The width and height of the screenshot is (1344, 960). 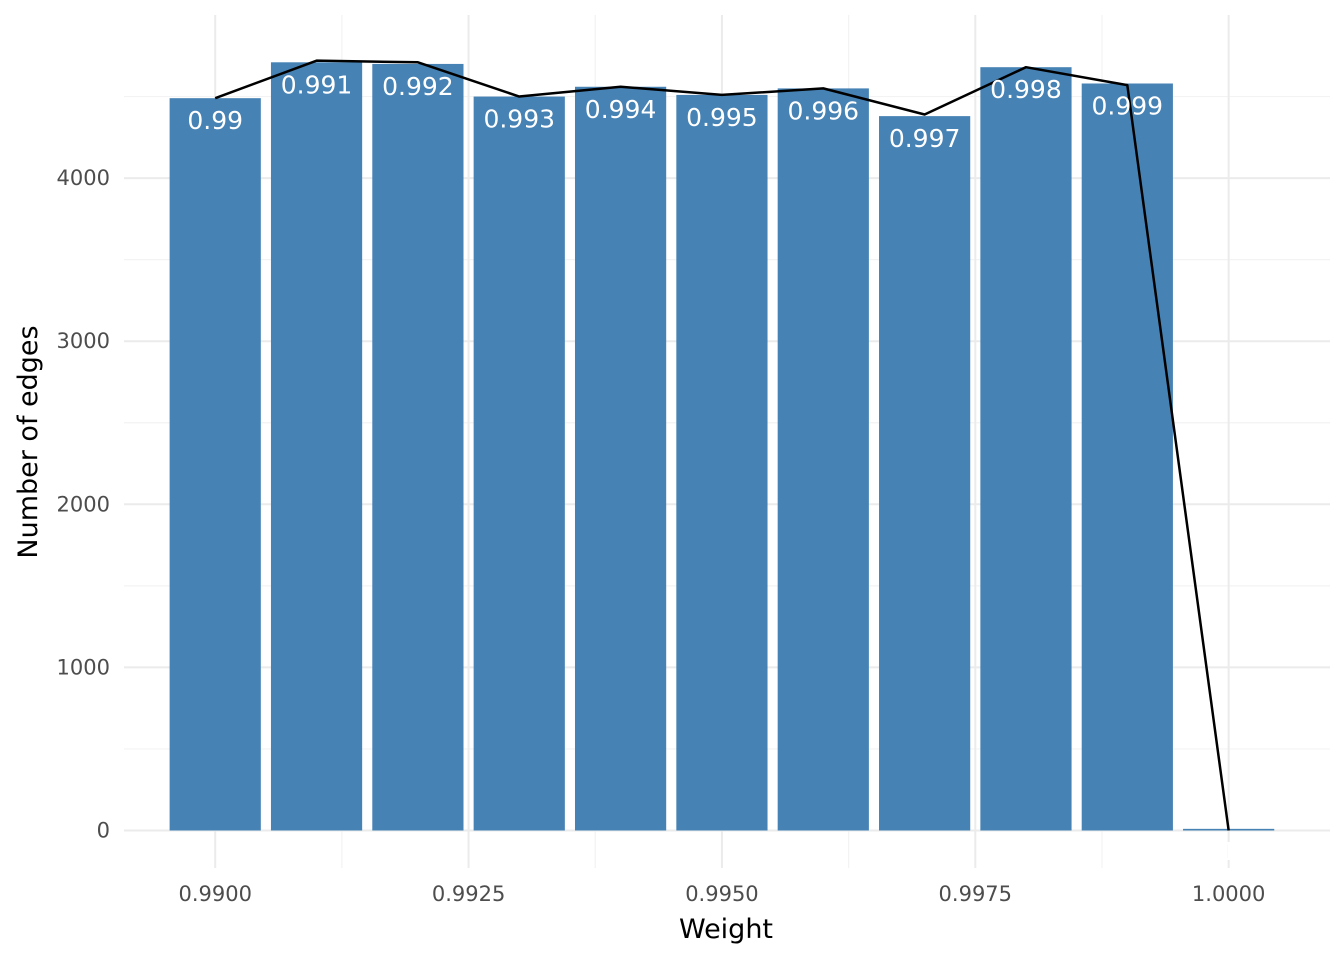 I want to click on bar-value-label: 0.993, so click(x=519, y=119).